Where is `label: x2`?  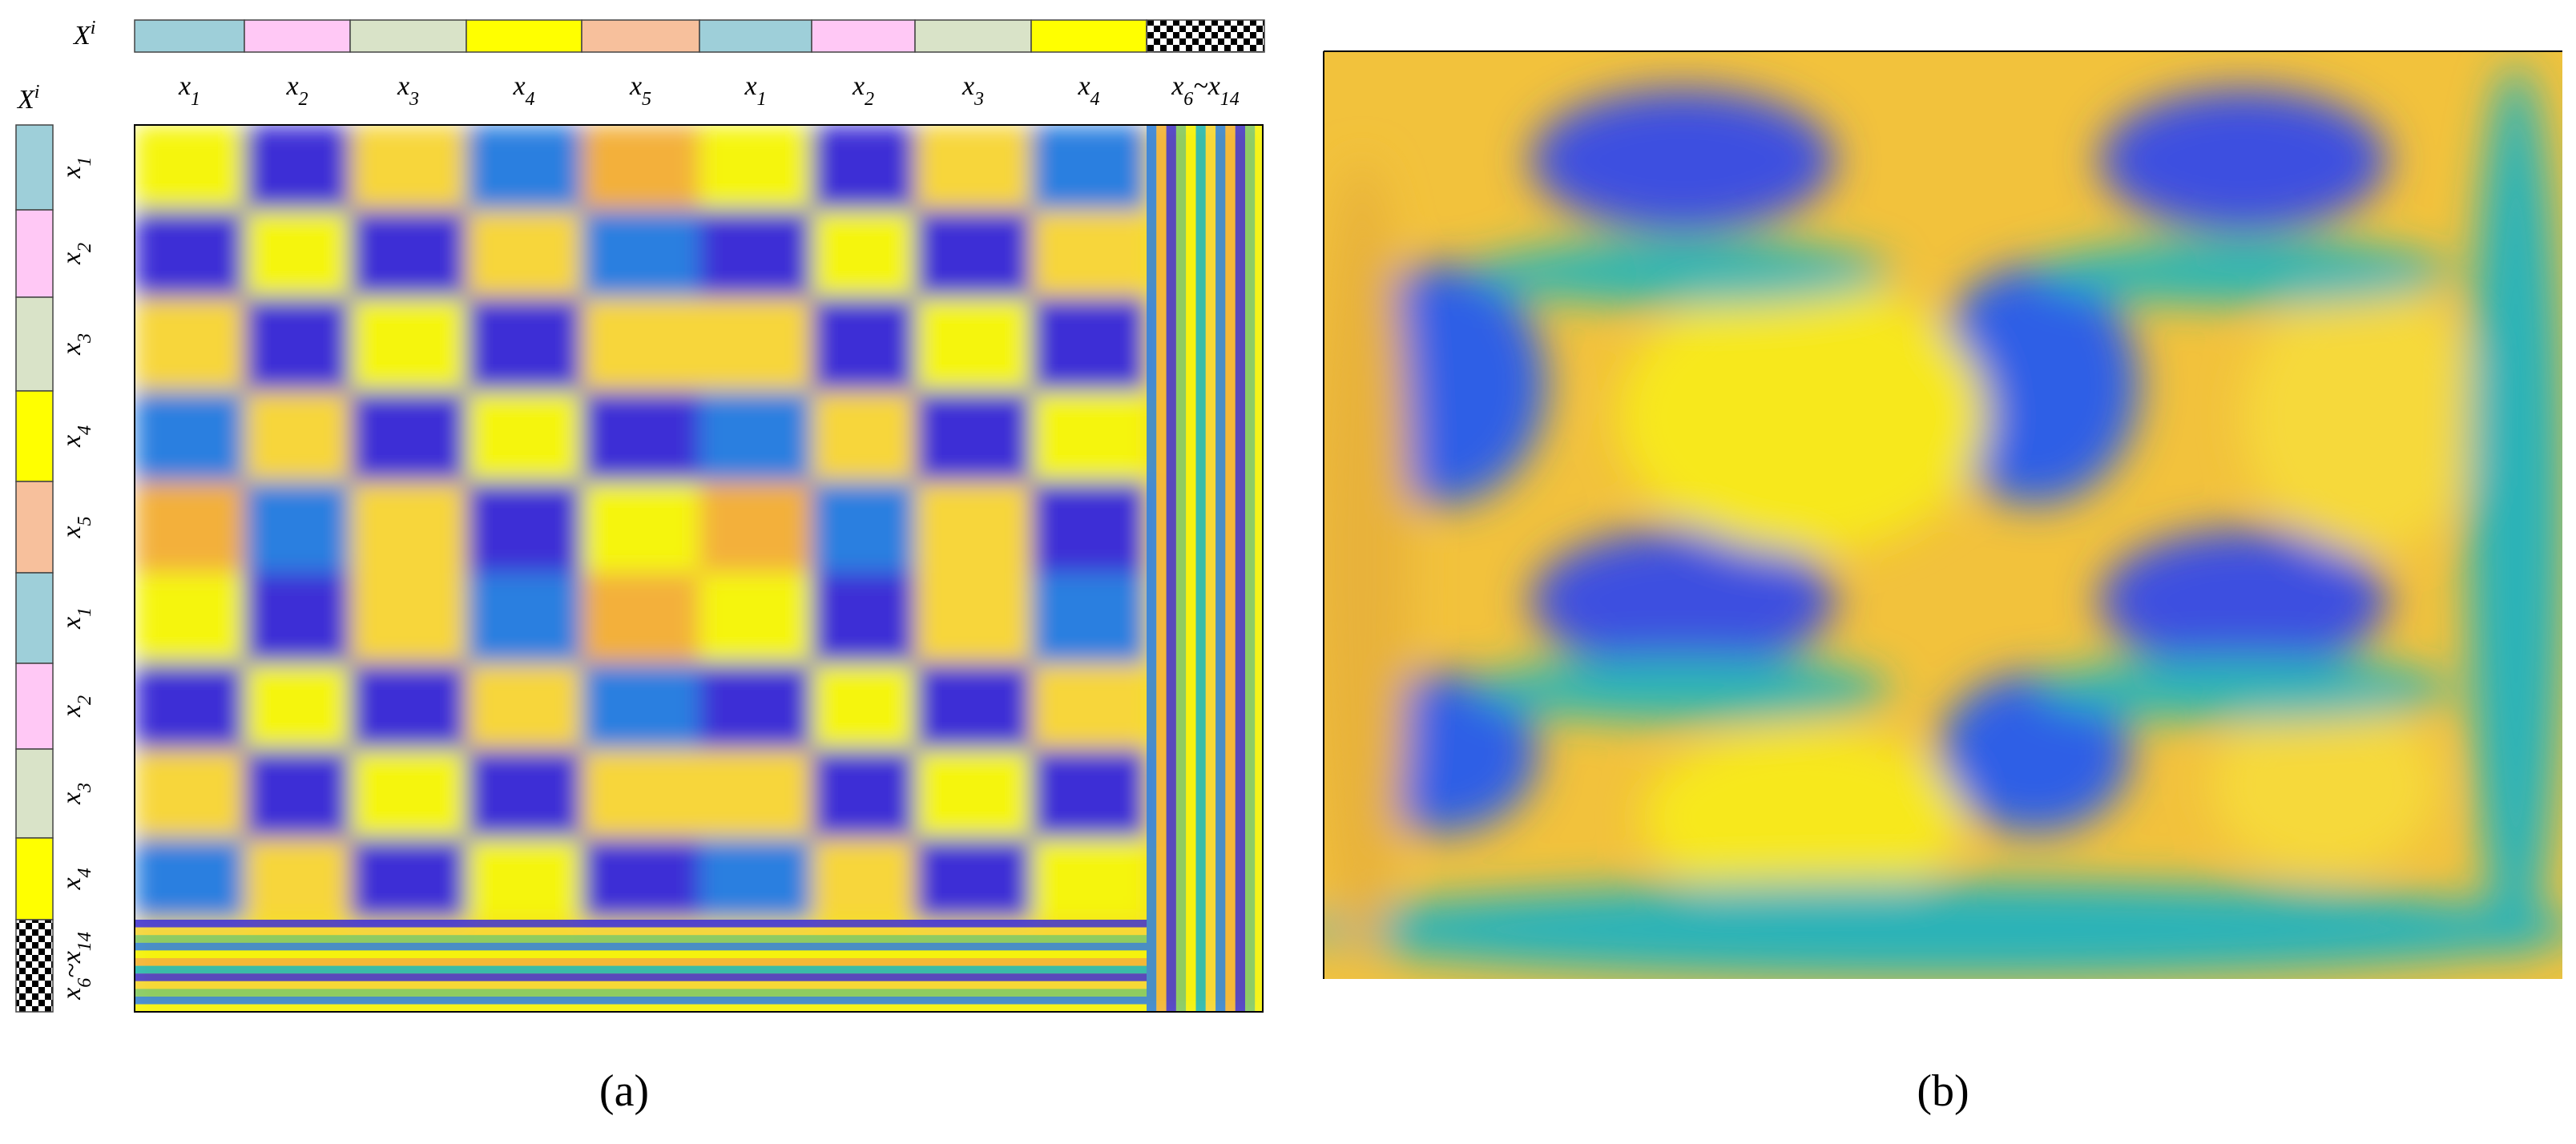
label: x2 is located at coordinates (76, 706).